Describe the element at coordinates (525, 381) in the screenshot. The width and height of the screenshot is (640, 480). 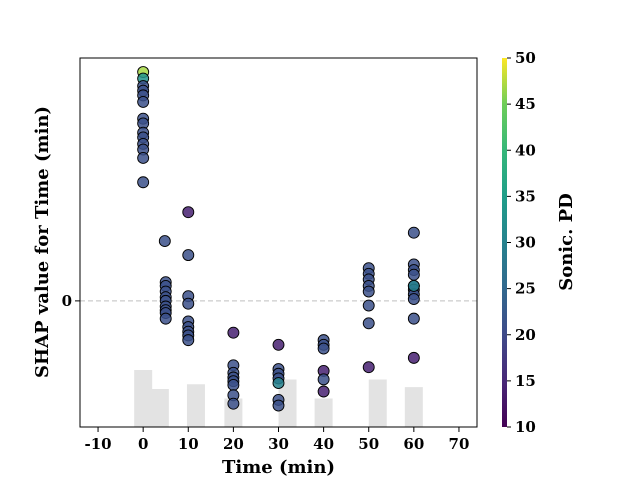
I see `colorbar-tick-label: 15` at that location.